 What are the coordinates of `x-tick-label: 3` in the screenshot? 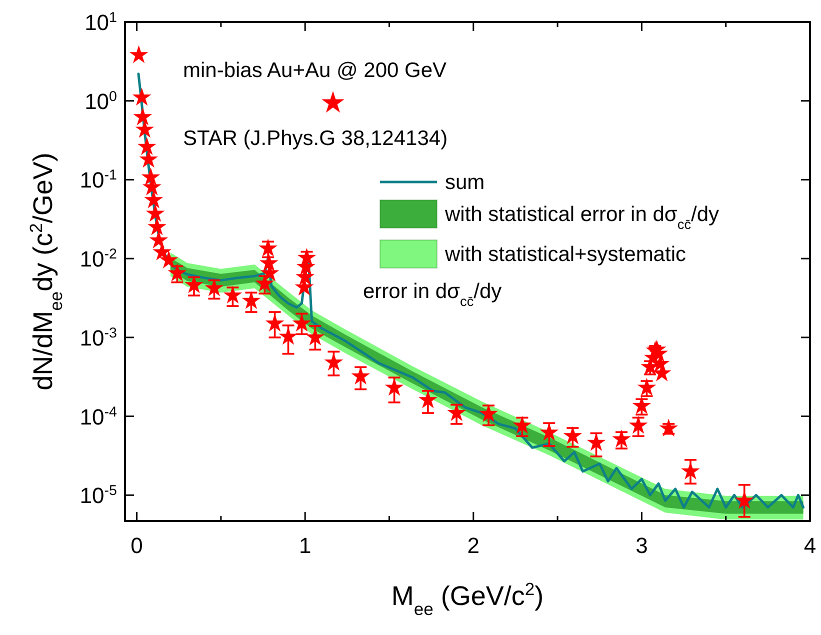 It's located at (642, 545).